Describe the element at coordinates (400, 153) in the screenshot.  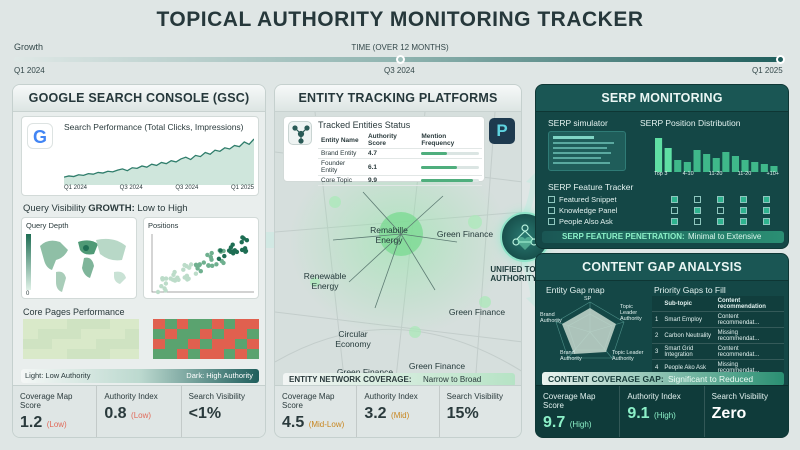
I see `entity-row: Brand Entity 4.7` at that location.